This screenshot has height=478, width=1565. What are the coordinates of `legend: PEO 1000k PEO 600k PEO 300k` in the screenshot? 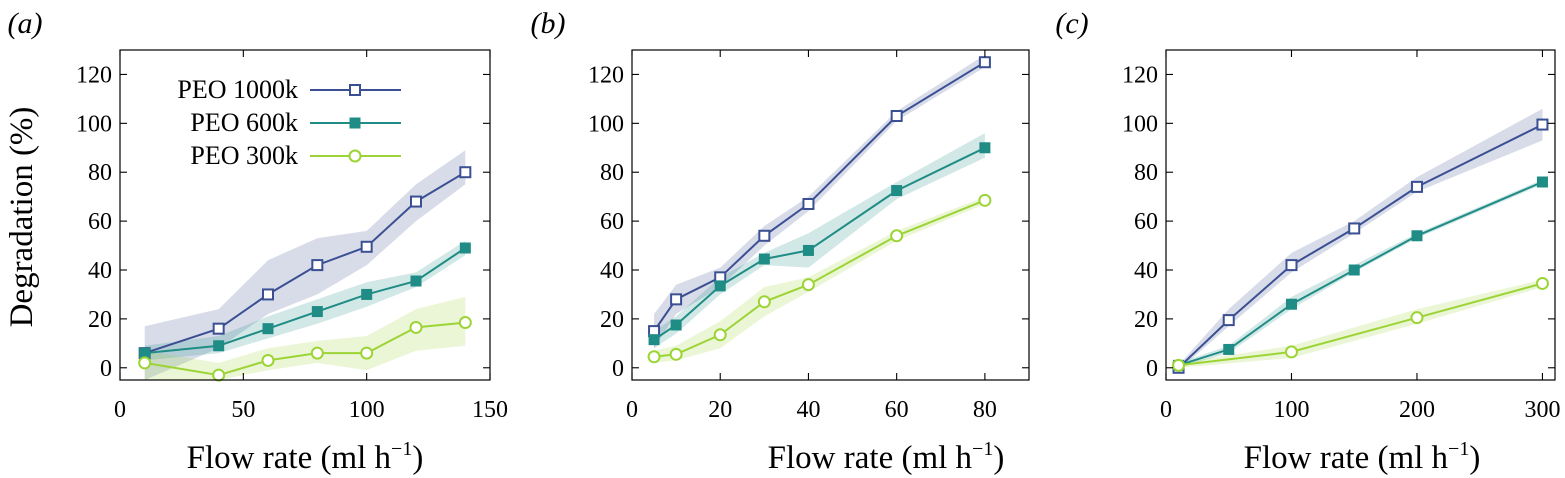 It's located at (289, 122).